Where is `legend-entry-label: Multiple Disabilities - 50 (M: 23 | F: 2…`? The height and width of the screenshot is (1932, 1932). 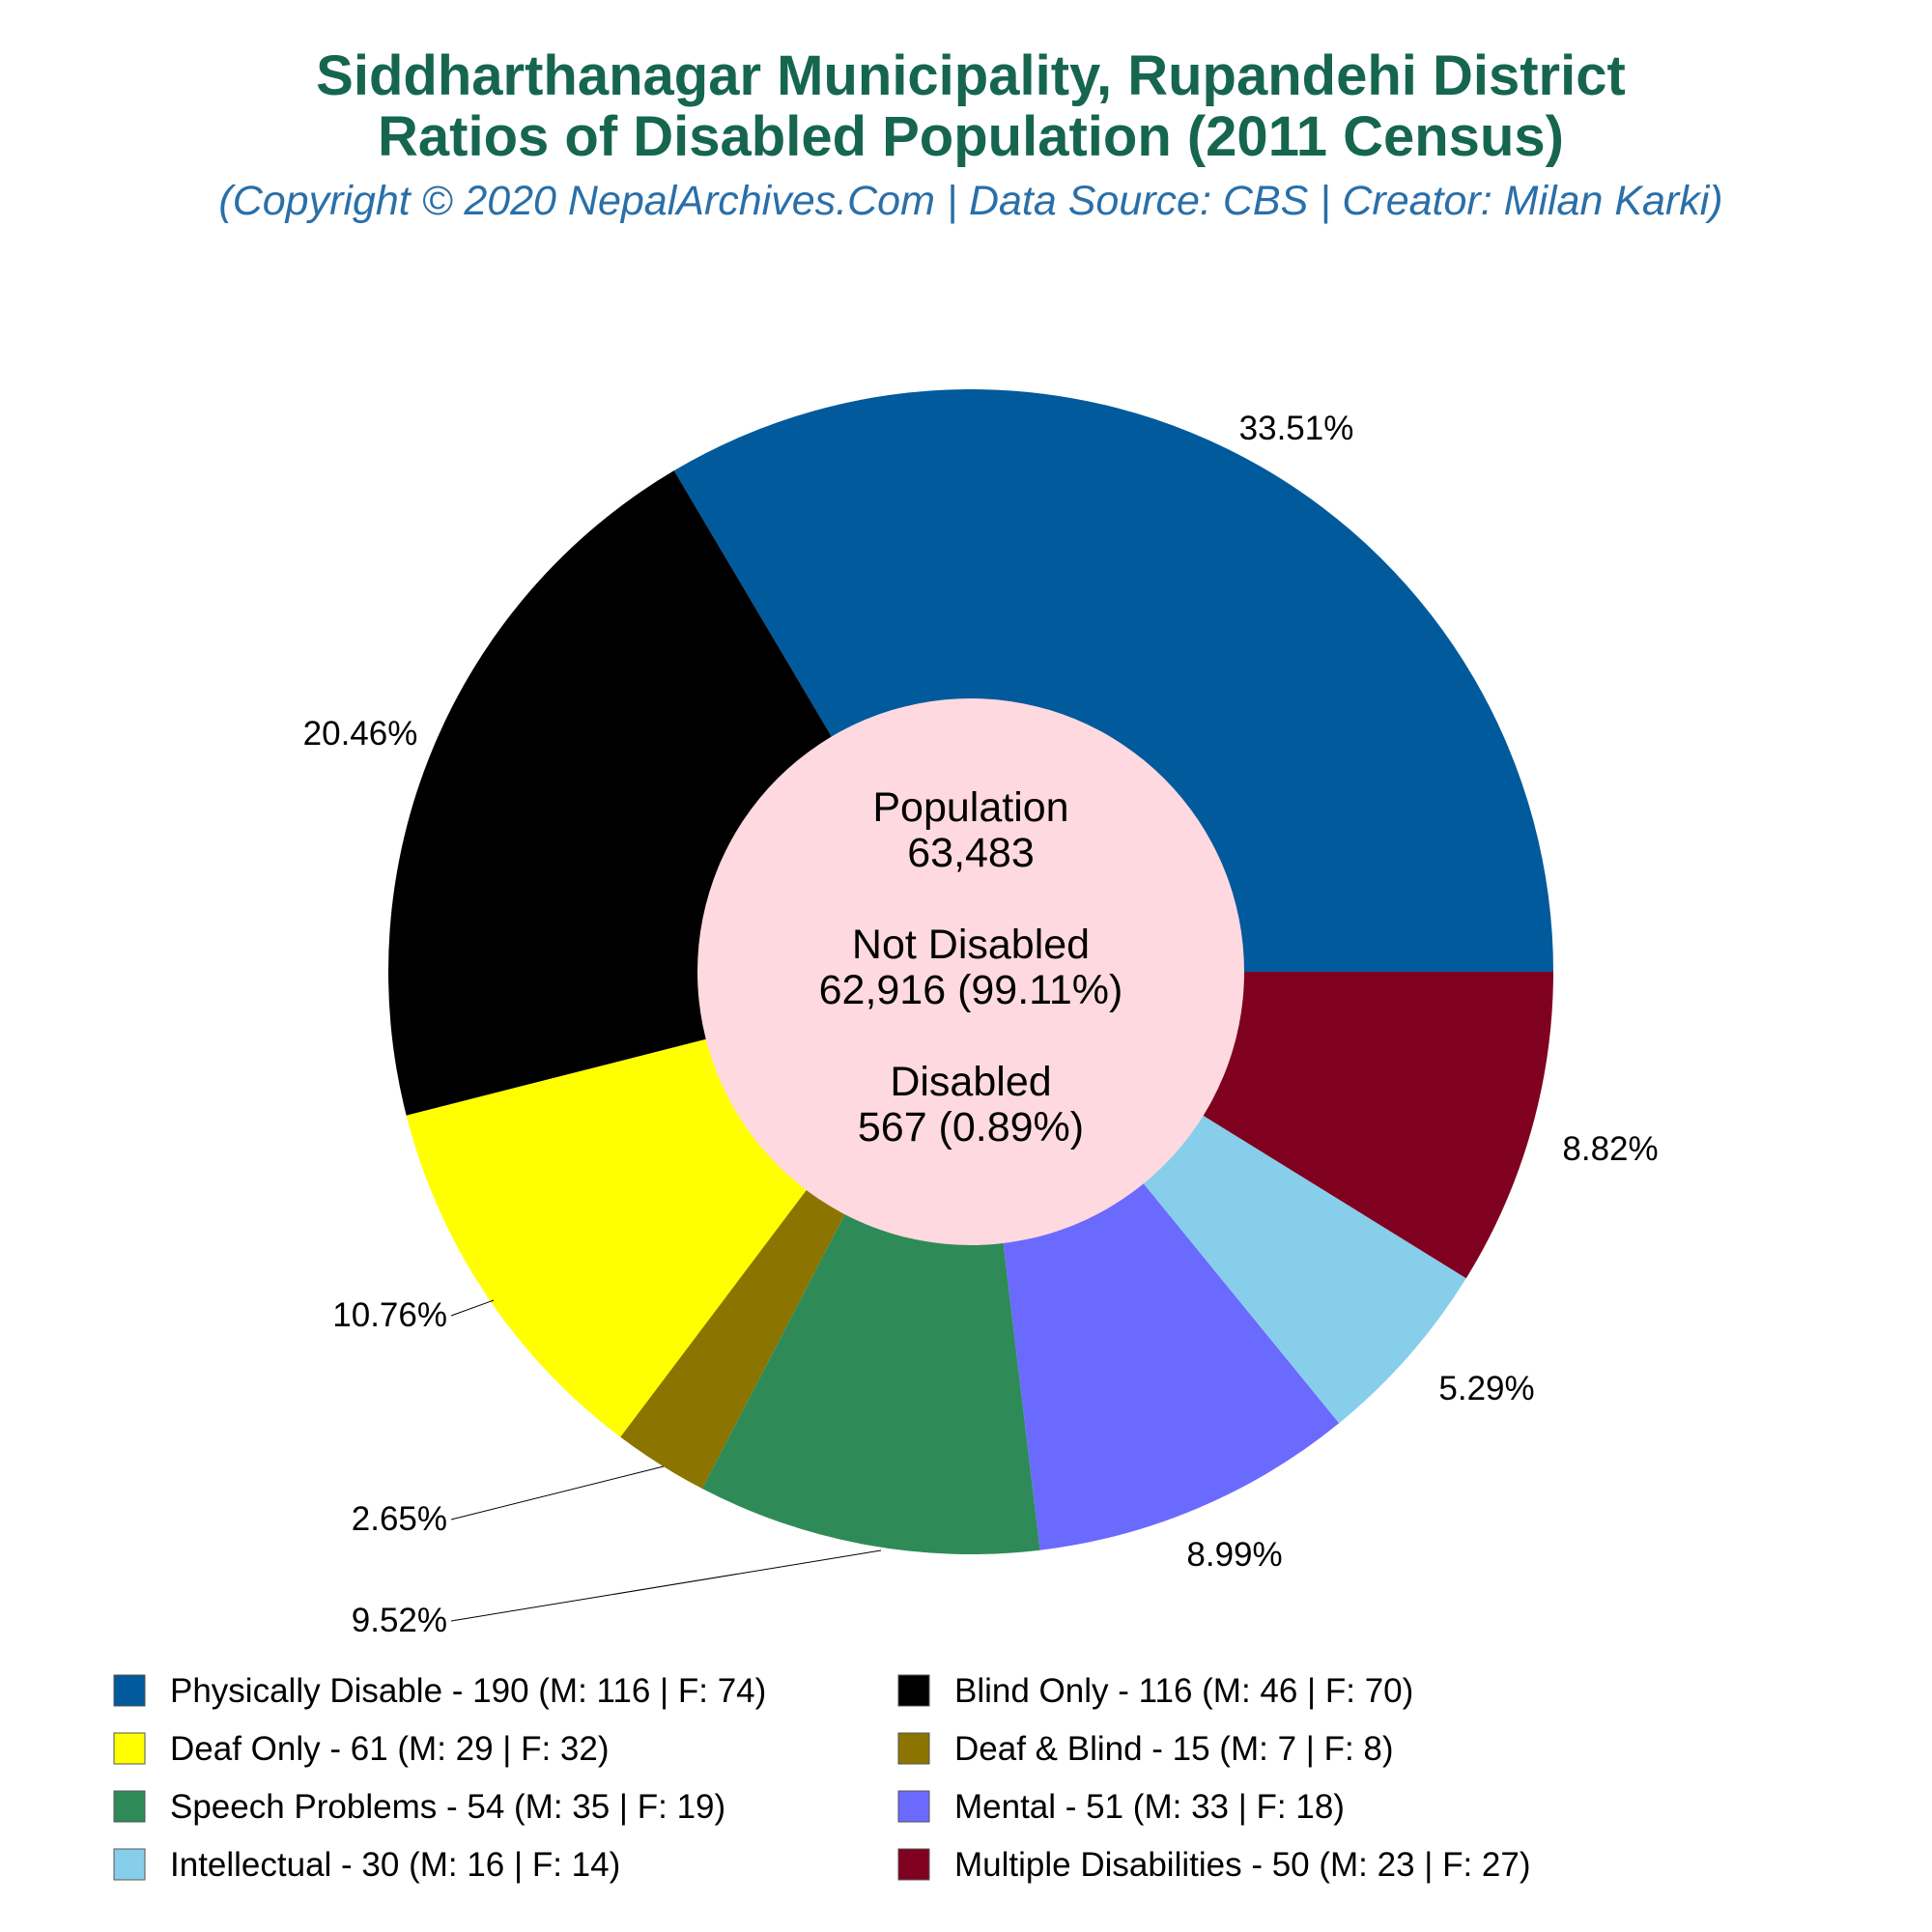 legend-entry-label: Multiple Disabilities - 50 (M: 23 | F: 2… is located at coordinates (1242, 1865).